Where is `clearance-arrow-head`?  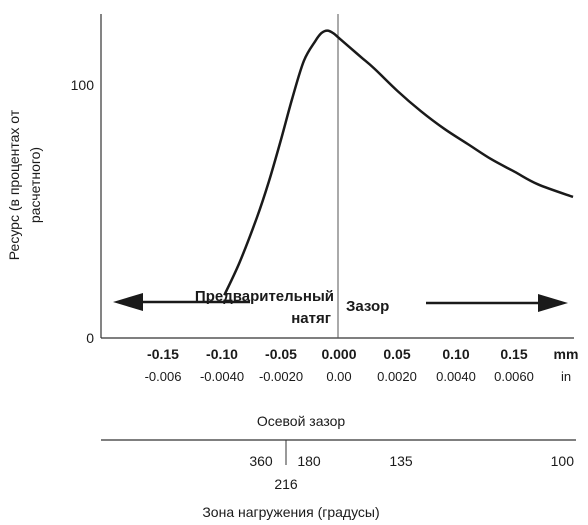
clearance-arrow-head is located at coordinates (553, 303).